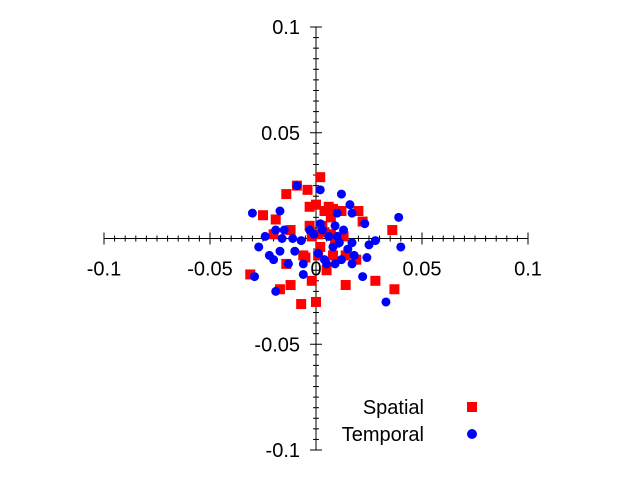 The image size is (640, 480). What do you see at coordinates (104, 270) in the screenshot?
I see `x-tick-label: -0.1` at bounding box center [104, 270].